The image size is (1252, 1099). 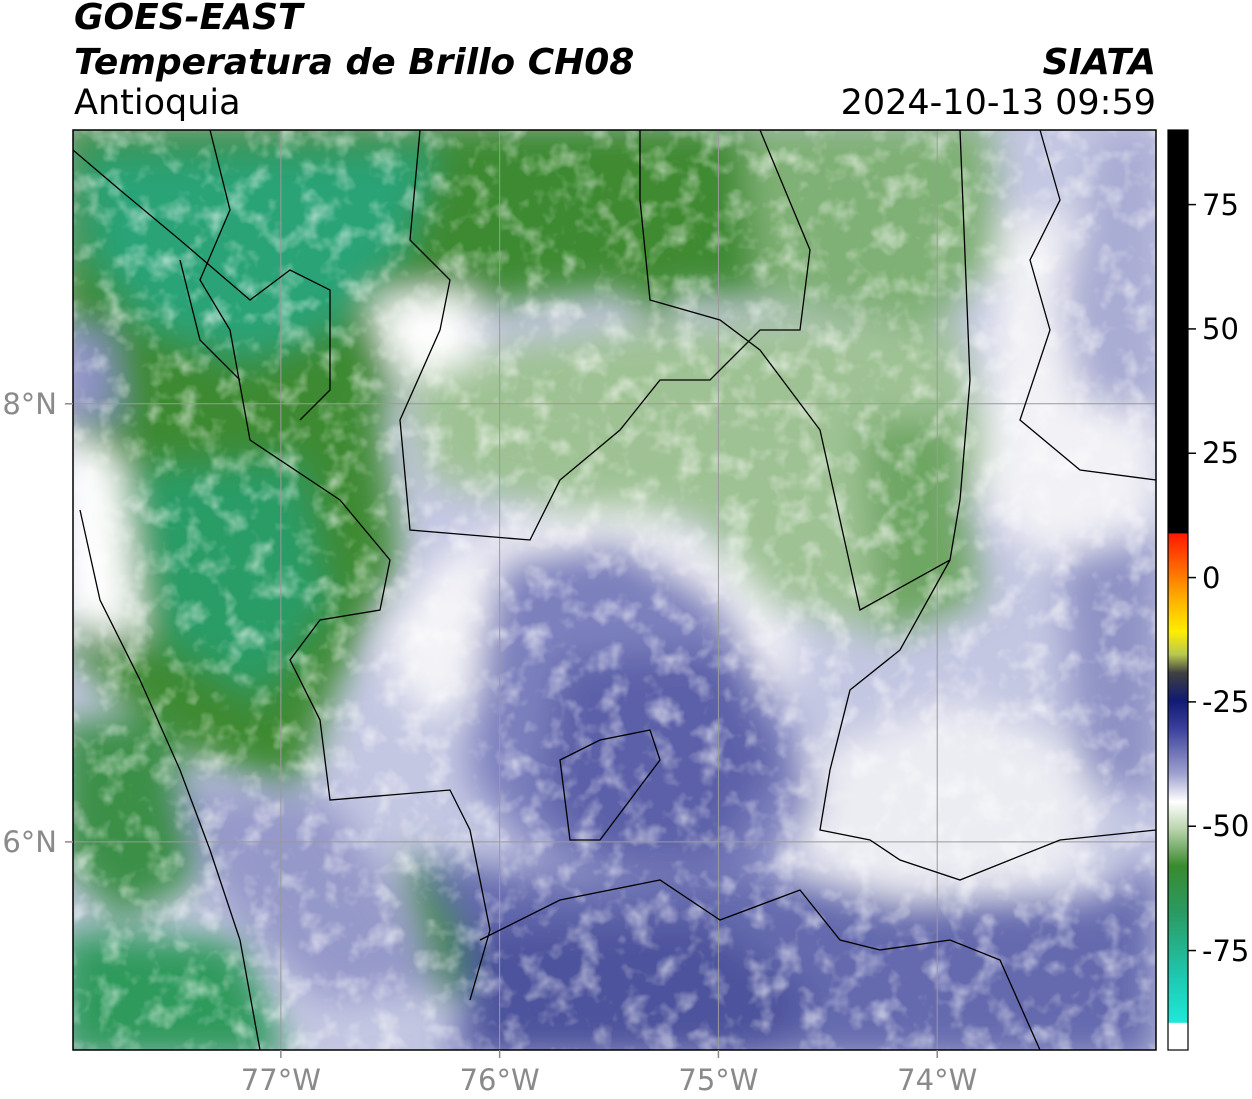 What do you see at coordinates (718, 1080) in the screenshot?
I see `lon-tick-label: 75°W` at bounding box center [718, 1080].